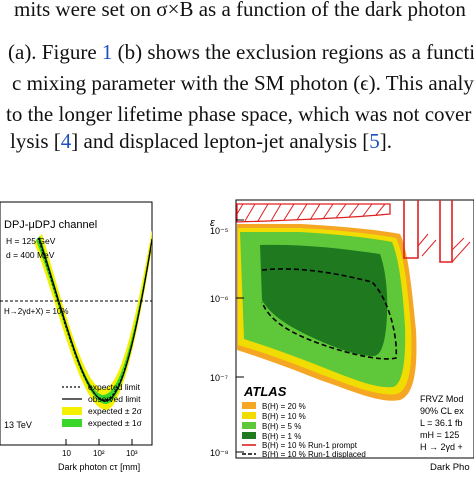 The image size is (474, 479). What do you see at coordinates (249, 435) in the screenshot?
I see `legend-bh1-swatch` at bounding box center [249, 435].